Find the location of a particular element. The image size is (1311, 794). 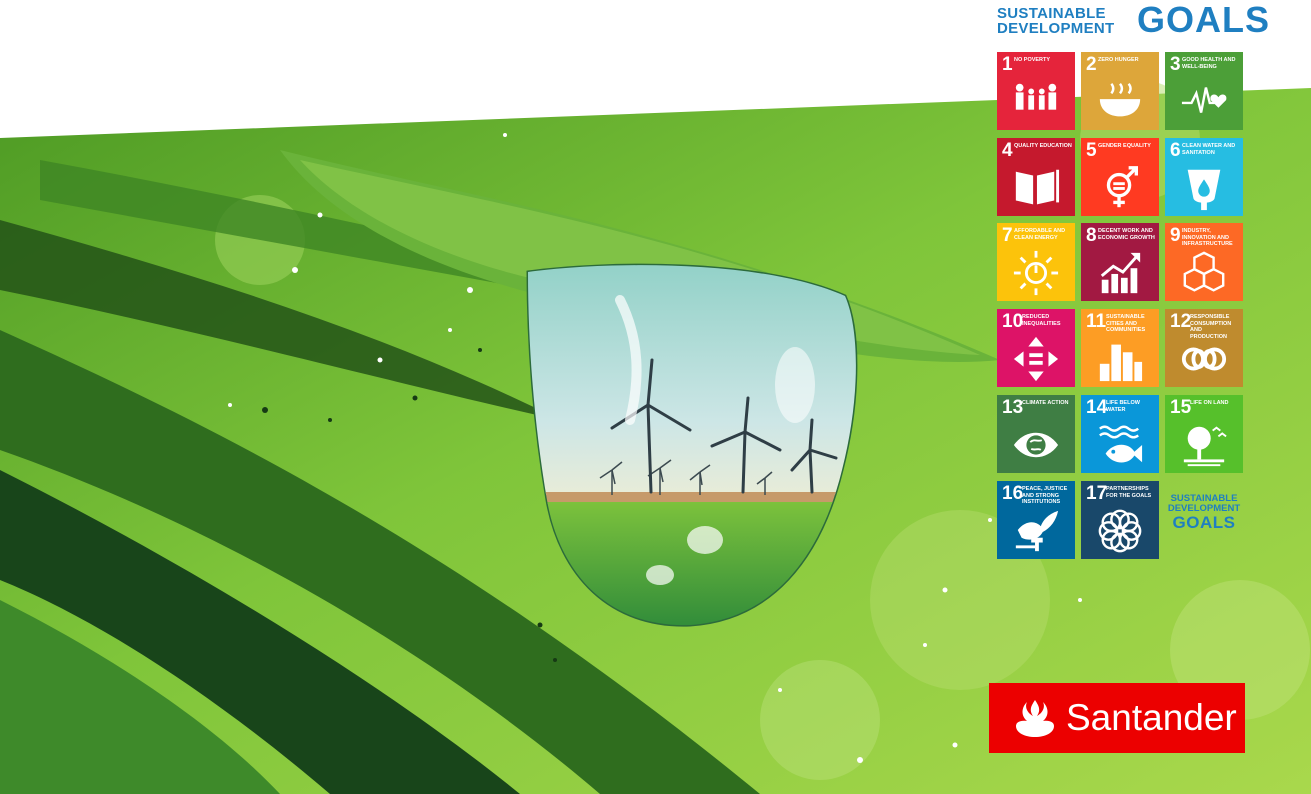

sdg-tile-number: 15 is located at coordinates (1181, 407).